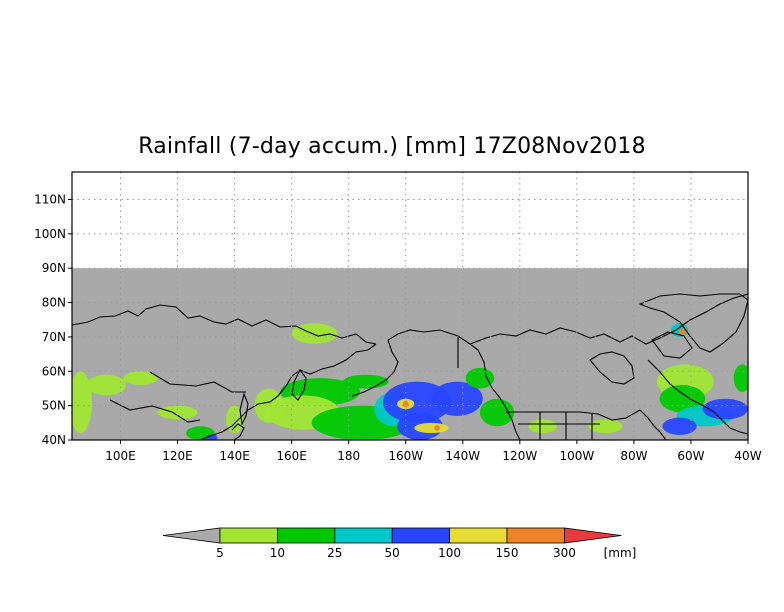 The width and height of the screenshot is (784, 612). Describe the element at coordinates (334, 553) in the screenshot. I see `colorbar-label: 25` at that location.